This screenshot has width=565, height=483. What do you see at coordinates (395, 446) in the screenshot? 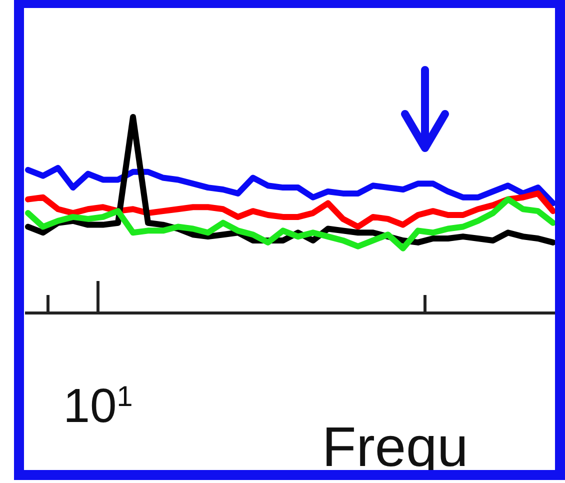
I see `x-axis-title: Frequ` at bounding box center [395, 446].